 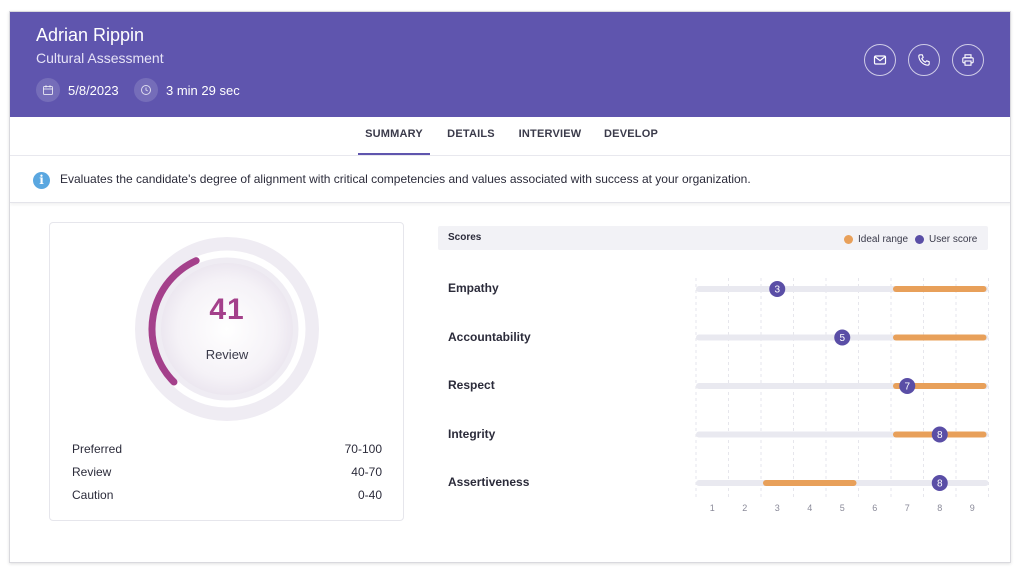 I want to click on assessment-duration: 3 min 29 sec, so click(x=187, y=90).